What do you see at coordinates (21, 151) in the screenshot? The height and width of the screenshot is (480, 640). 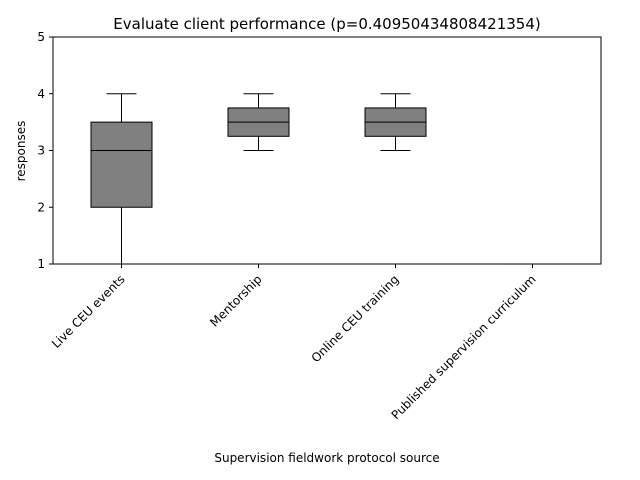 I see `y-axis-label: responses` at bounding box center [21, 151].